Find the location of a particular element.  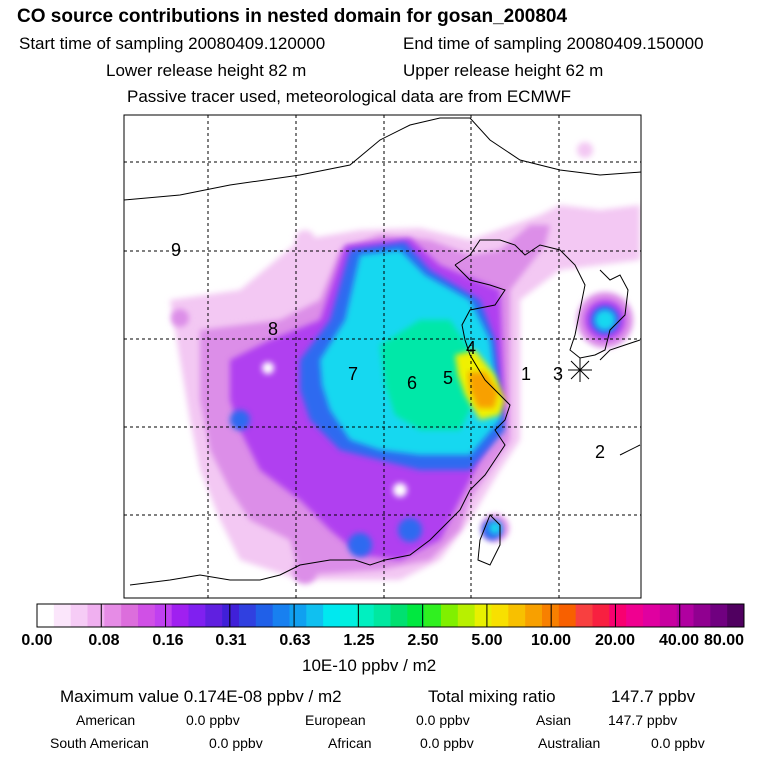

region-label-9: 9 is located at coordinates (176, 250).